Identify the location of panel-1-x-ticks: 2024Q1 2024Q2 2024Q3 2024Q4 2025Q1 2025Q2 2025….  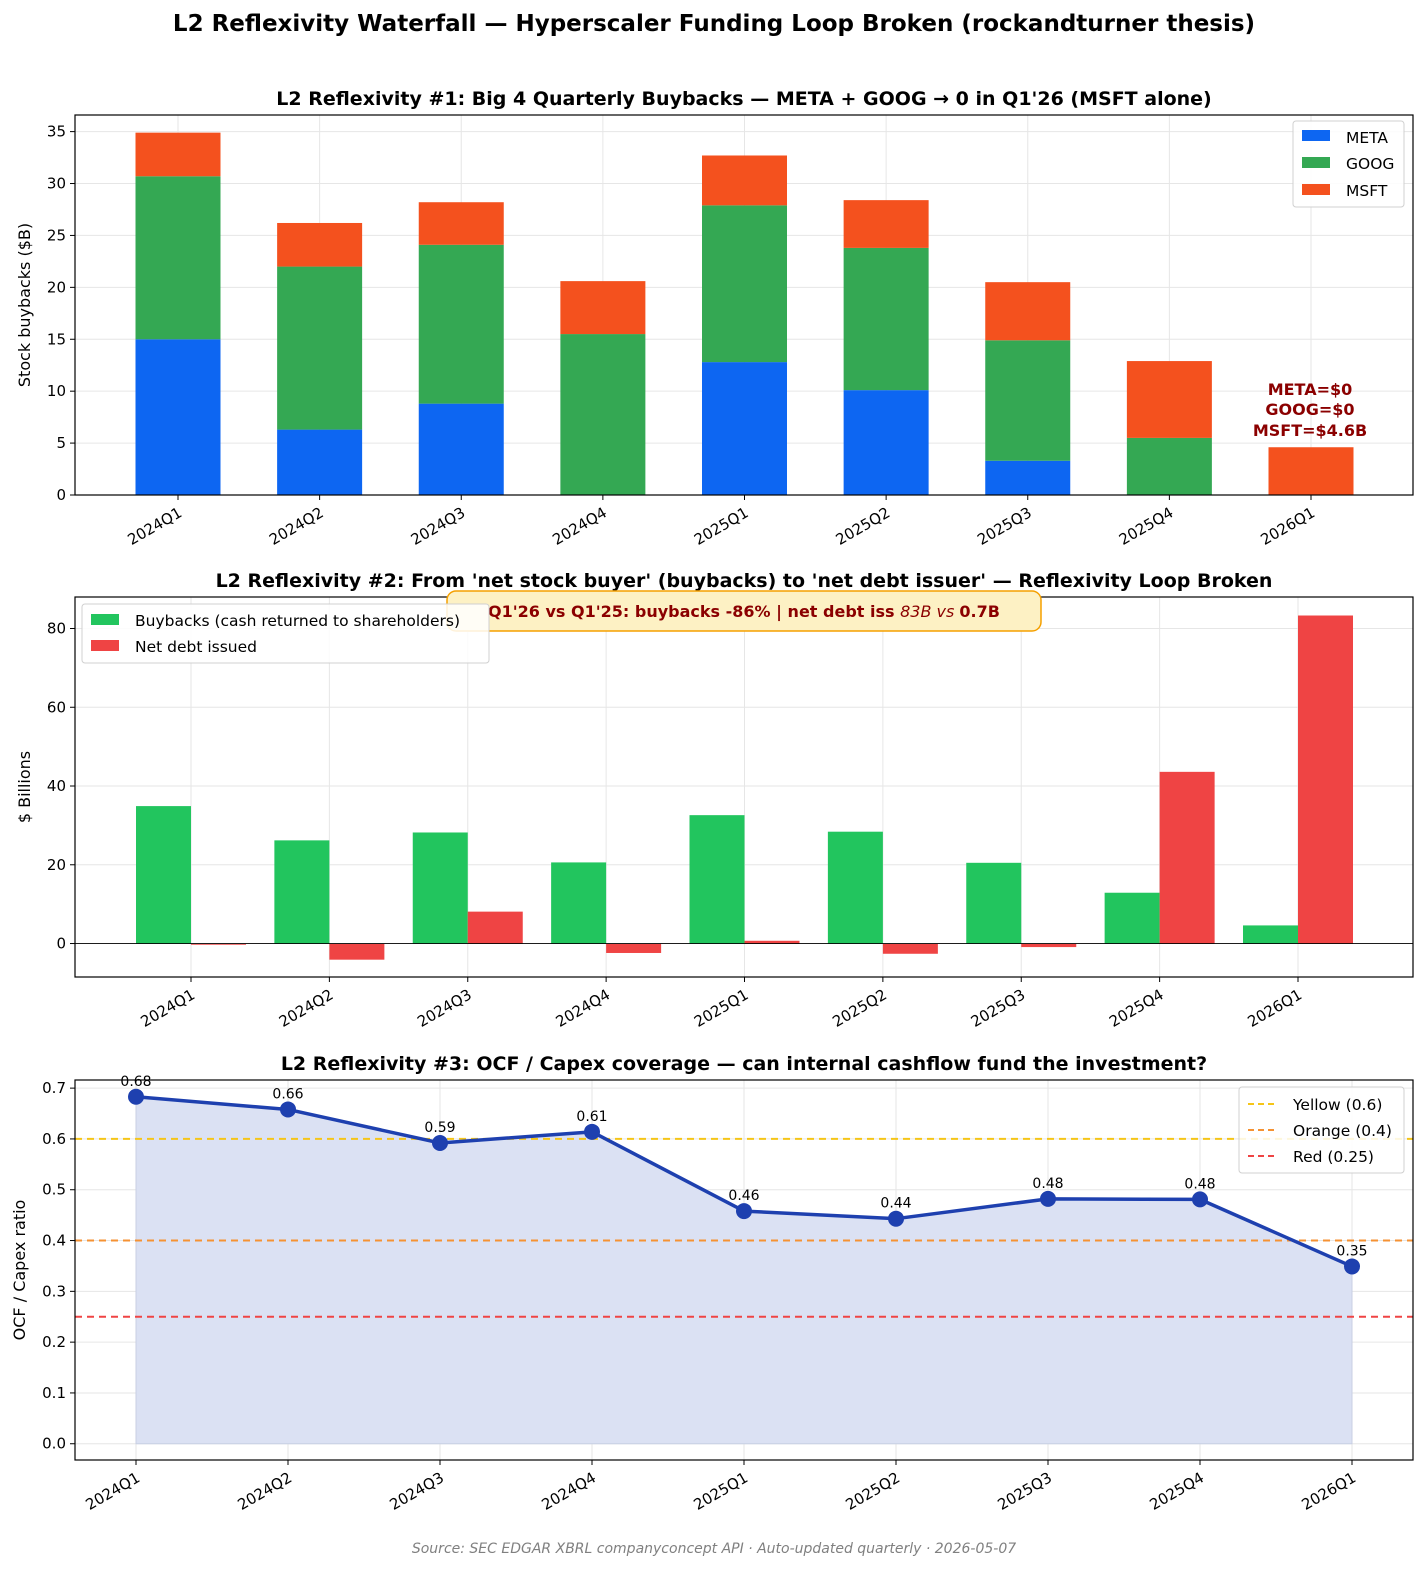
(721, 522).